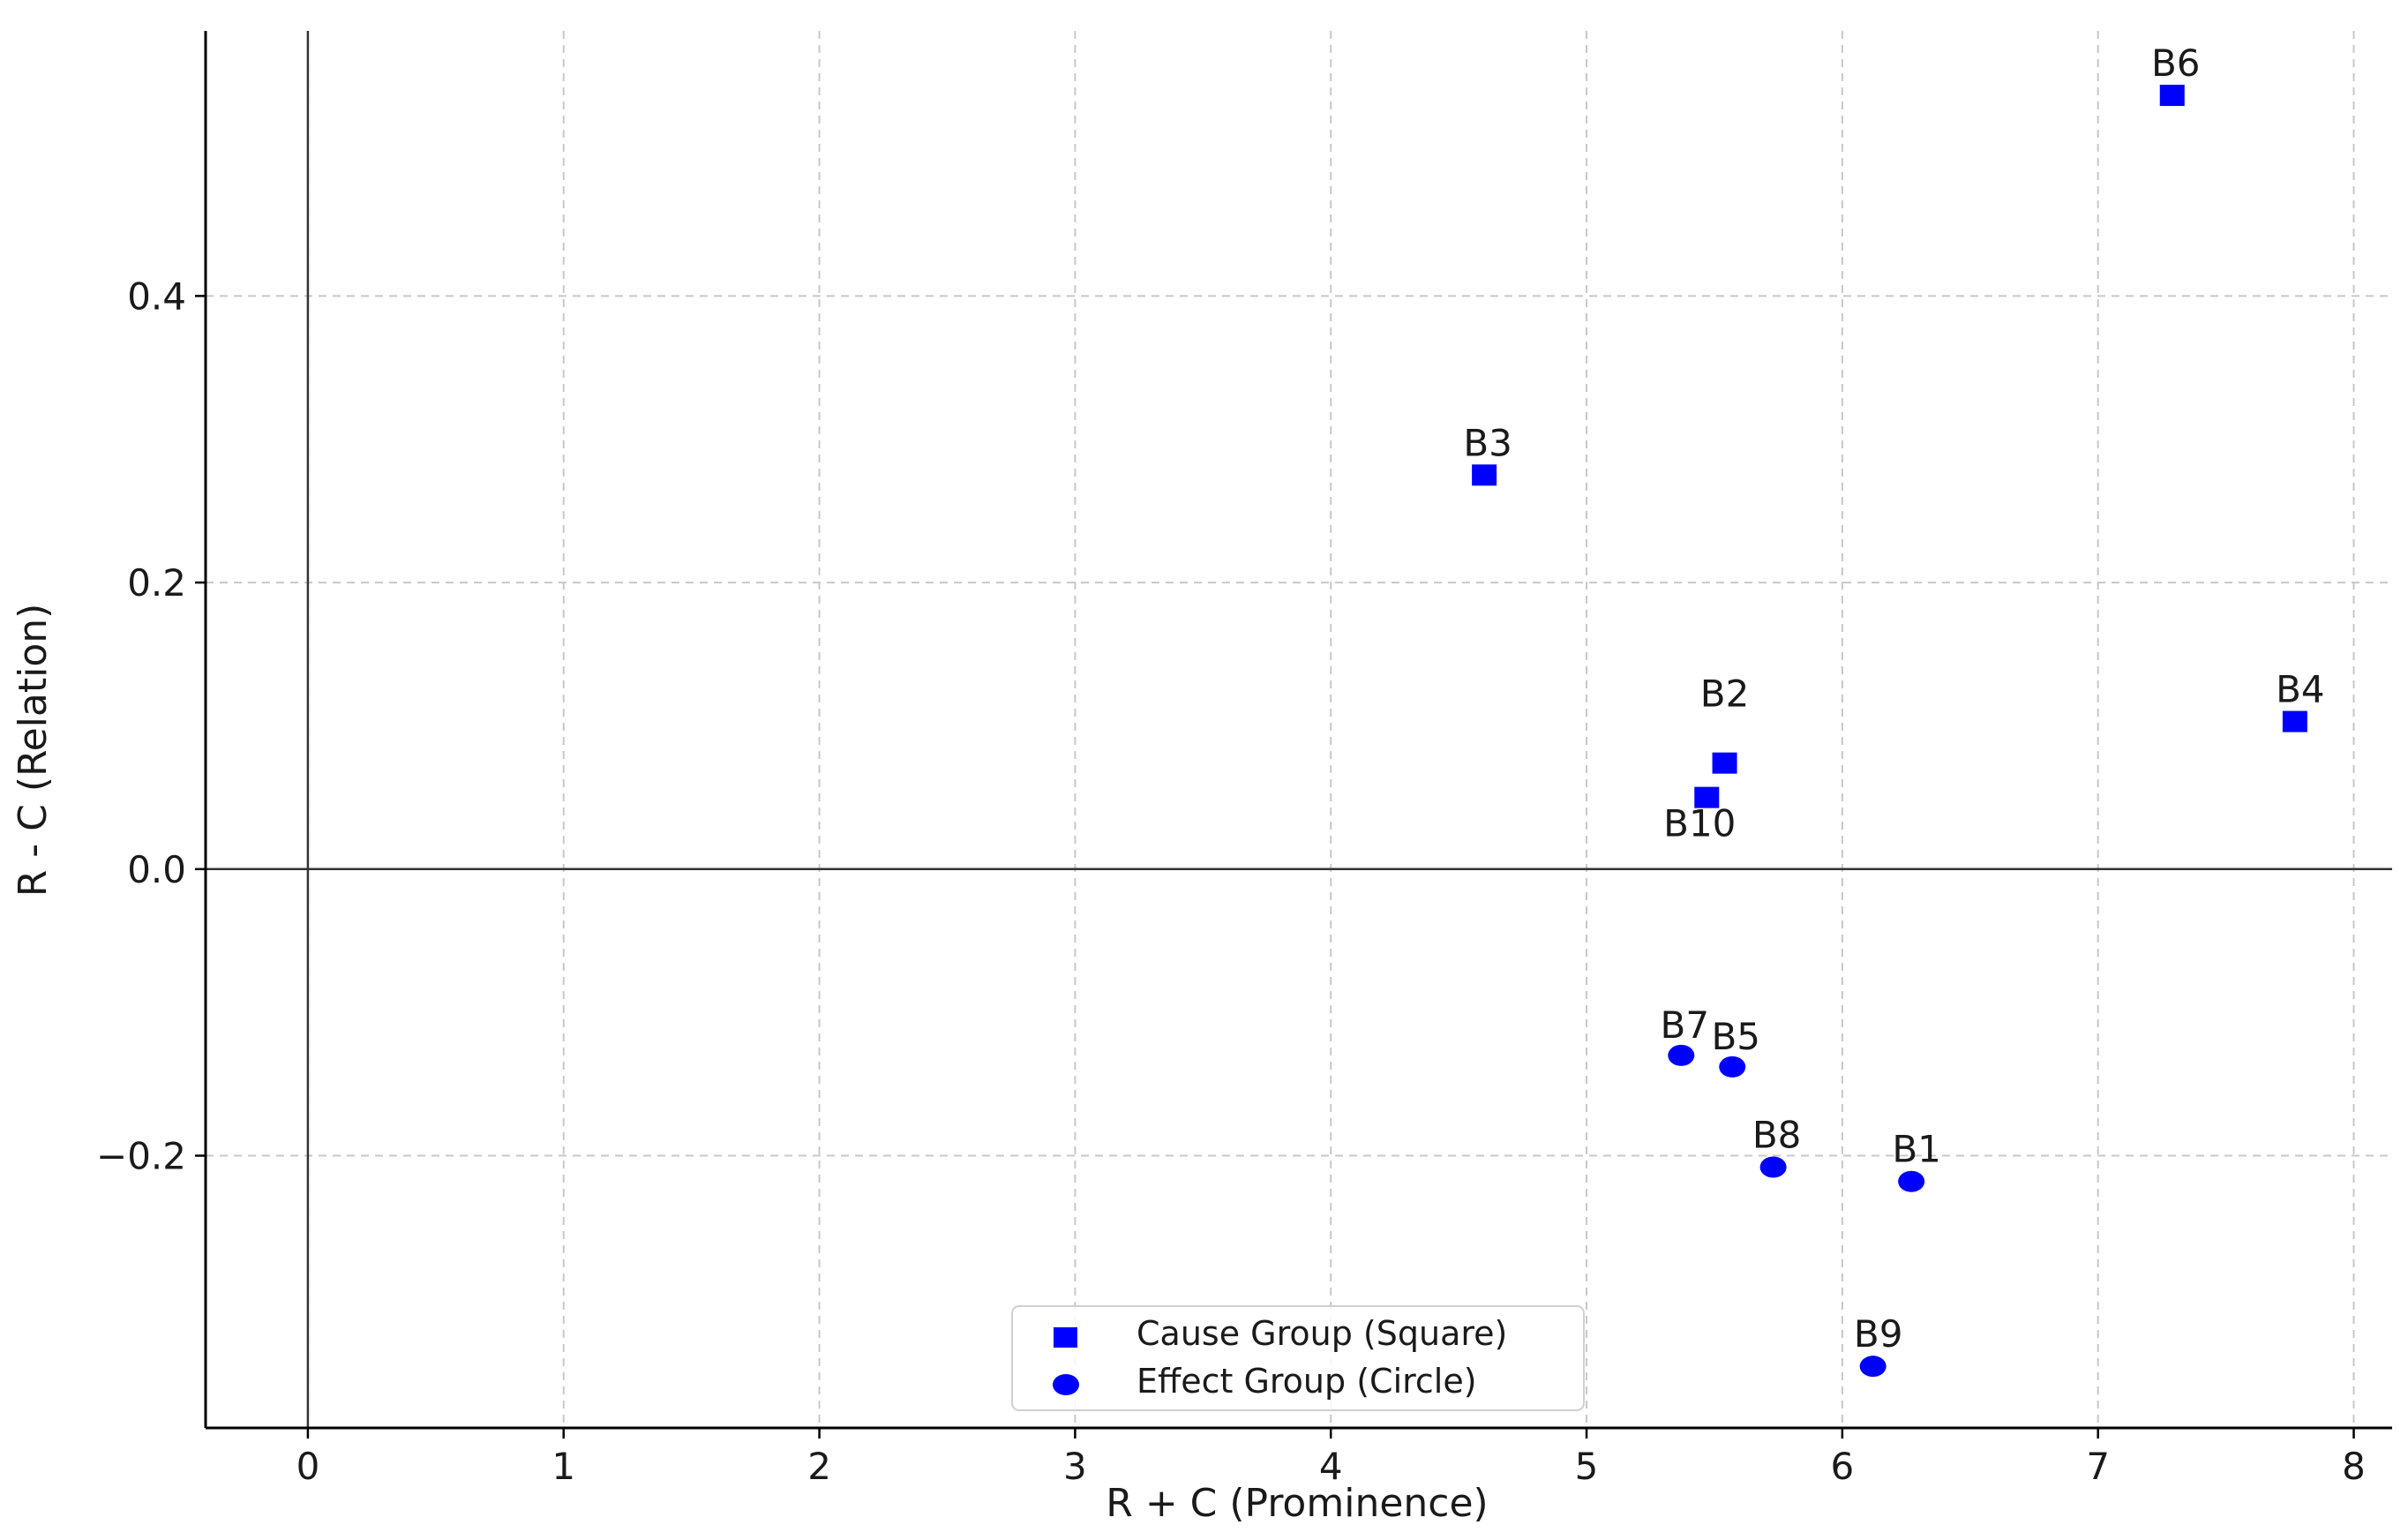  What do you see at coordinates (2172, 96) in the screenshot?
I see `square-marker-b6` at bounding box center [2172, 96].